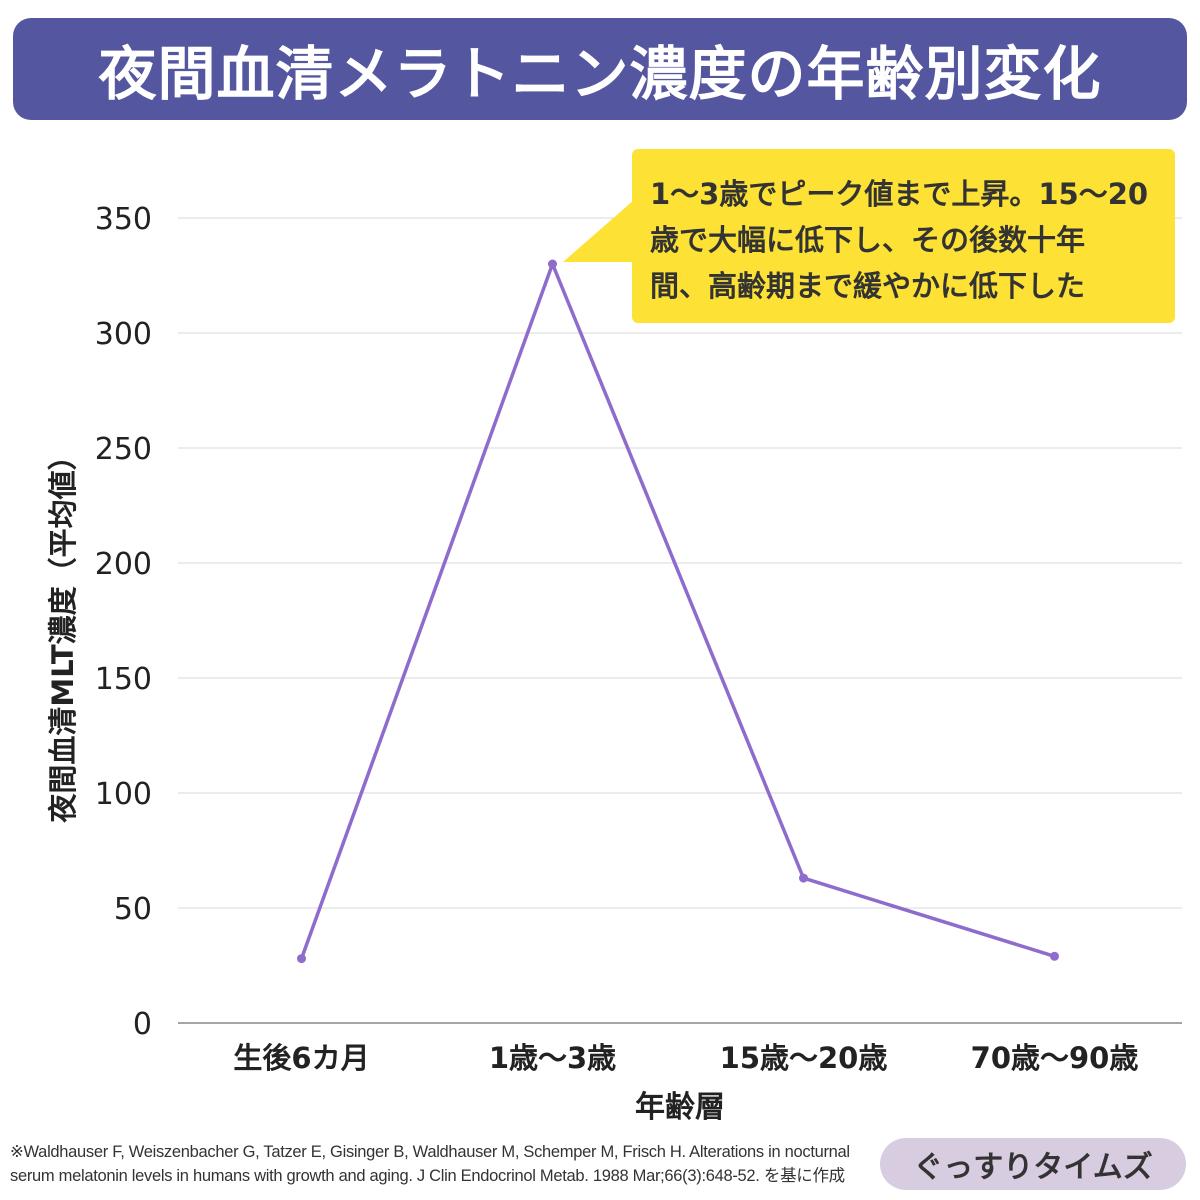 Image resolution: width=1200 pixels, height=1200 pixels. Describe the element at coordinates (552, 1058) in the screenshot. I see `x-tick-label: 1歳〜3歳` at that location.